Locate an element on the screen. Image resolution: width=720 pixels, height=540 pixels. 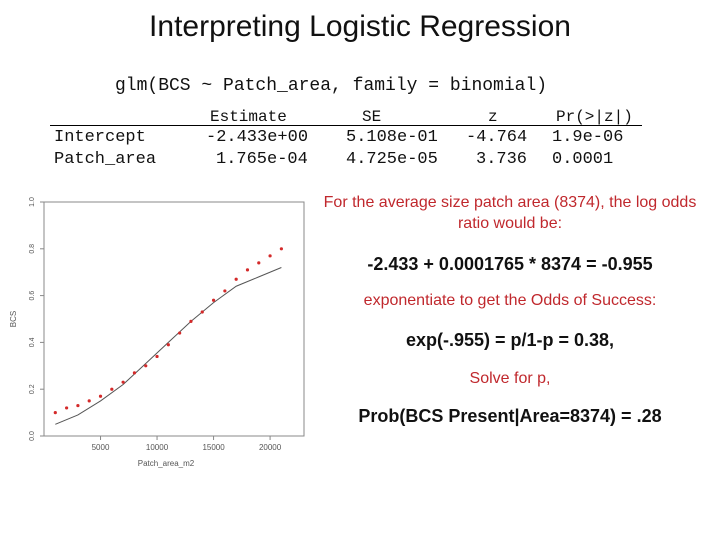
fitted-points is located at coordinates (168, 331).